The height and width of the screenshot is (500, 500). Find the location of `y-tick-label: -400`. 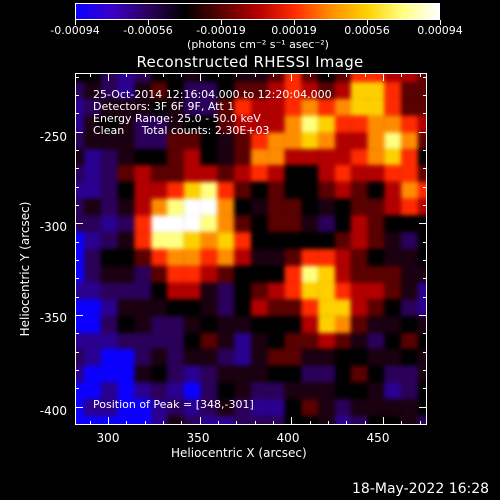

y-tick-label: -400 is located at coordinates (53, 411).